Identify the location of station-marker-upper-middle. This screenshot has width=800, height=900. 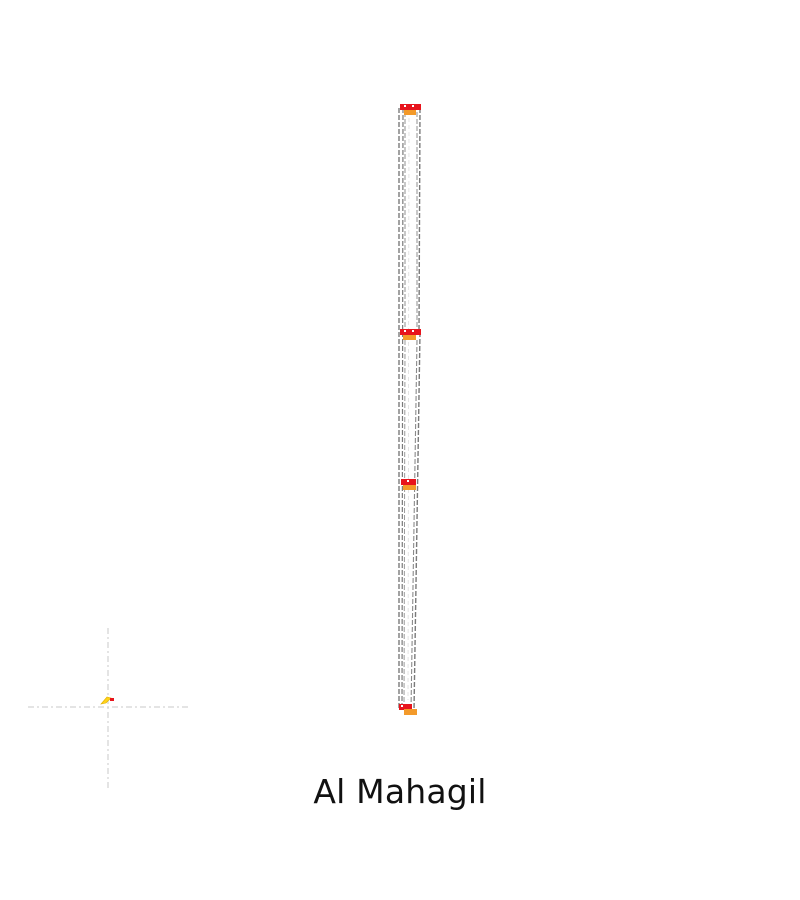
(410, 334).